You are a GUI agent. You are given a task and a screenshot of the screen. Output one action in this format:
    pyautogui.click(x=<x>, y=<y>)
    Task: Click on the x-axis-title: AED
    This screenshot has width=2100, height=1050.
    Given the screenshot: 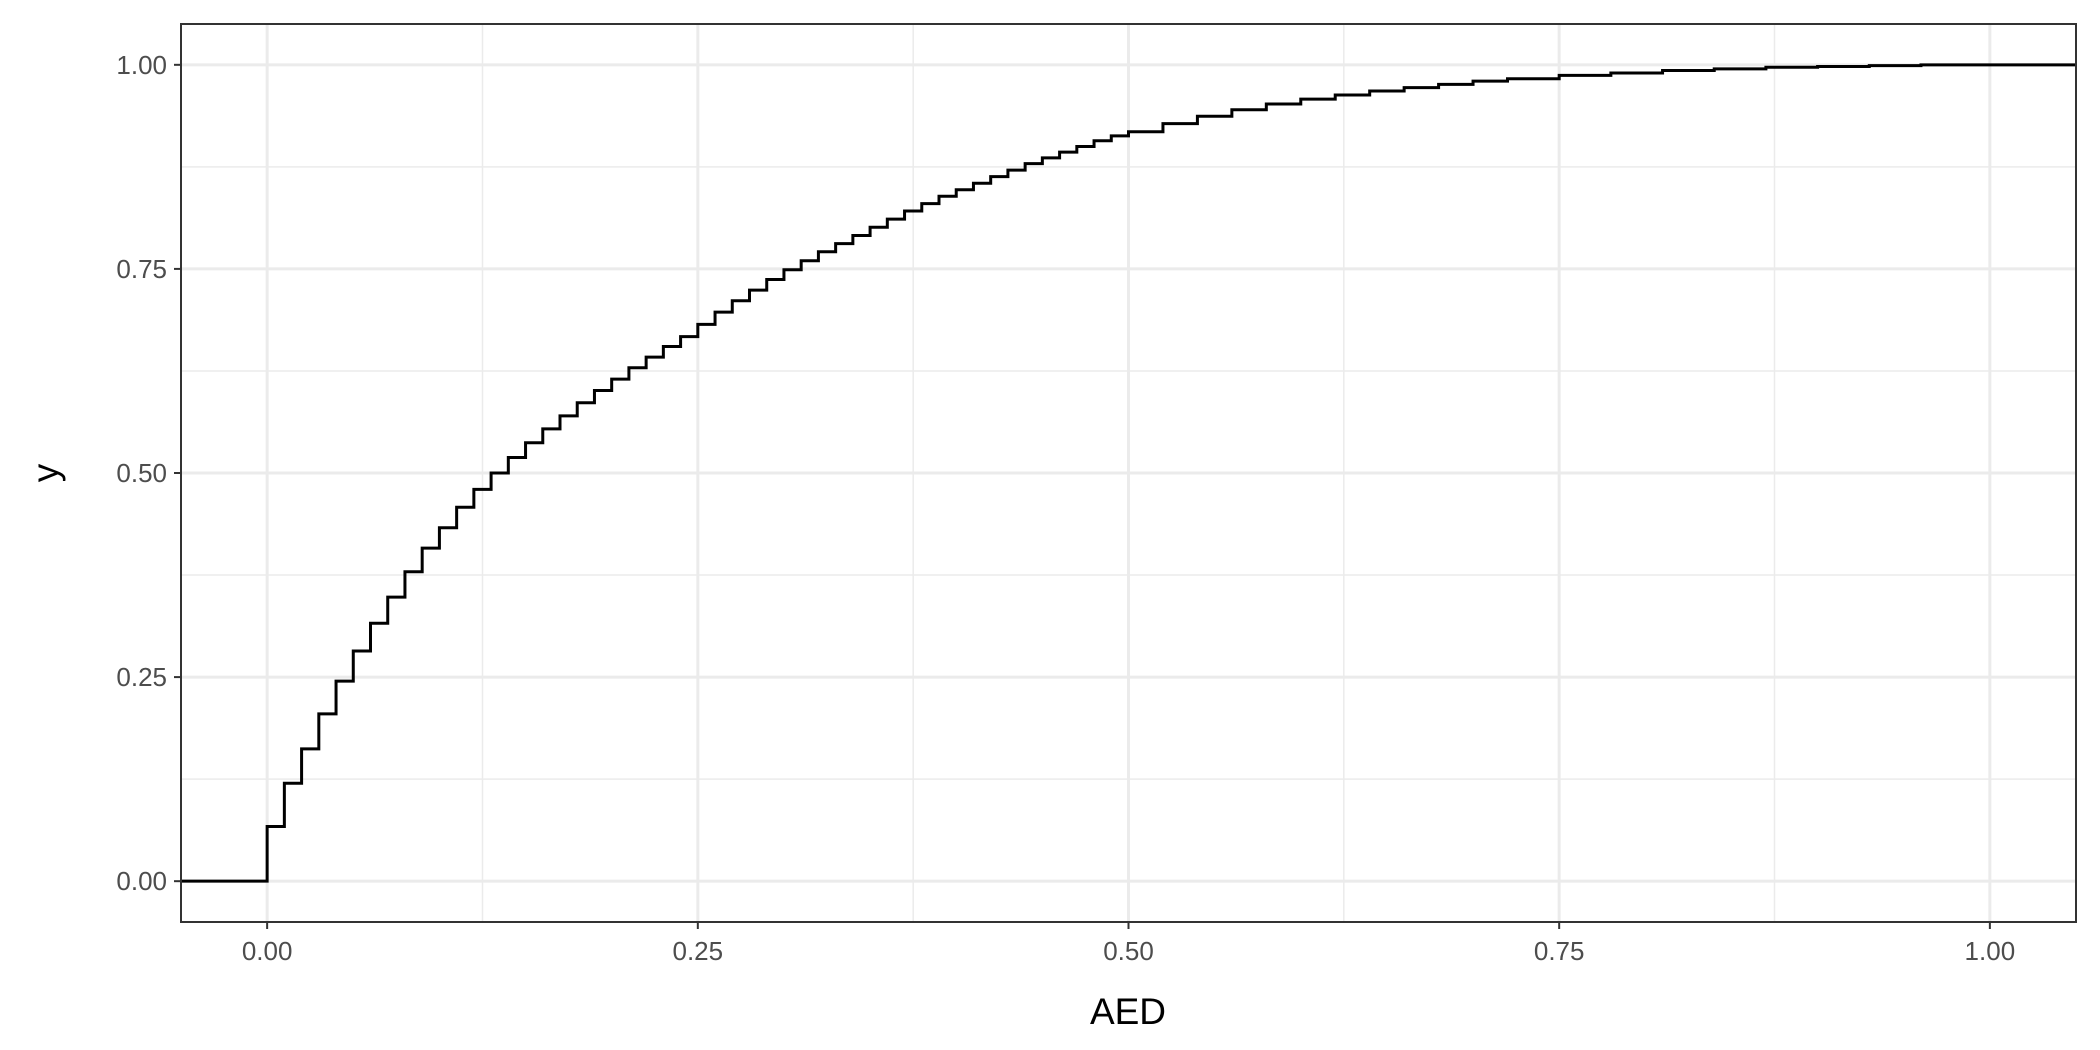 What is the action you would take?
    pyautogui.click(x=1128, y=1011)
    